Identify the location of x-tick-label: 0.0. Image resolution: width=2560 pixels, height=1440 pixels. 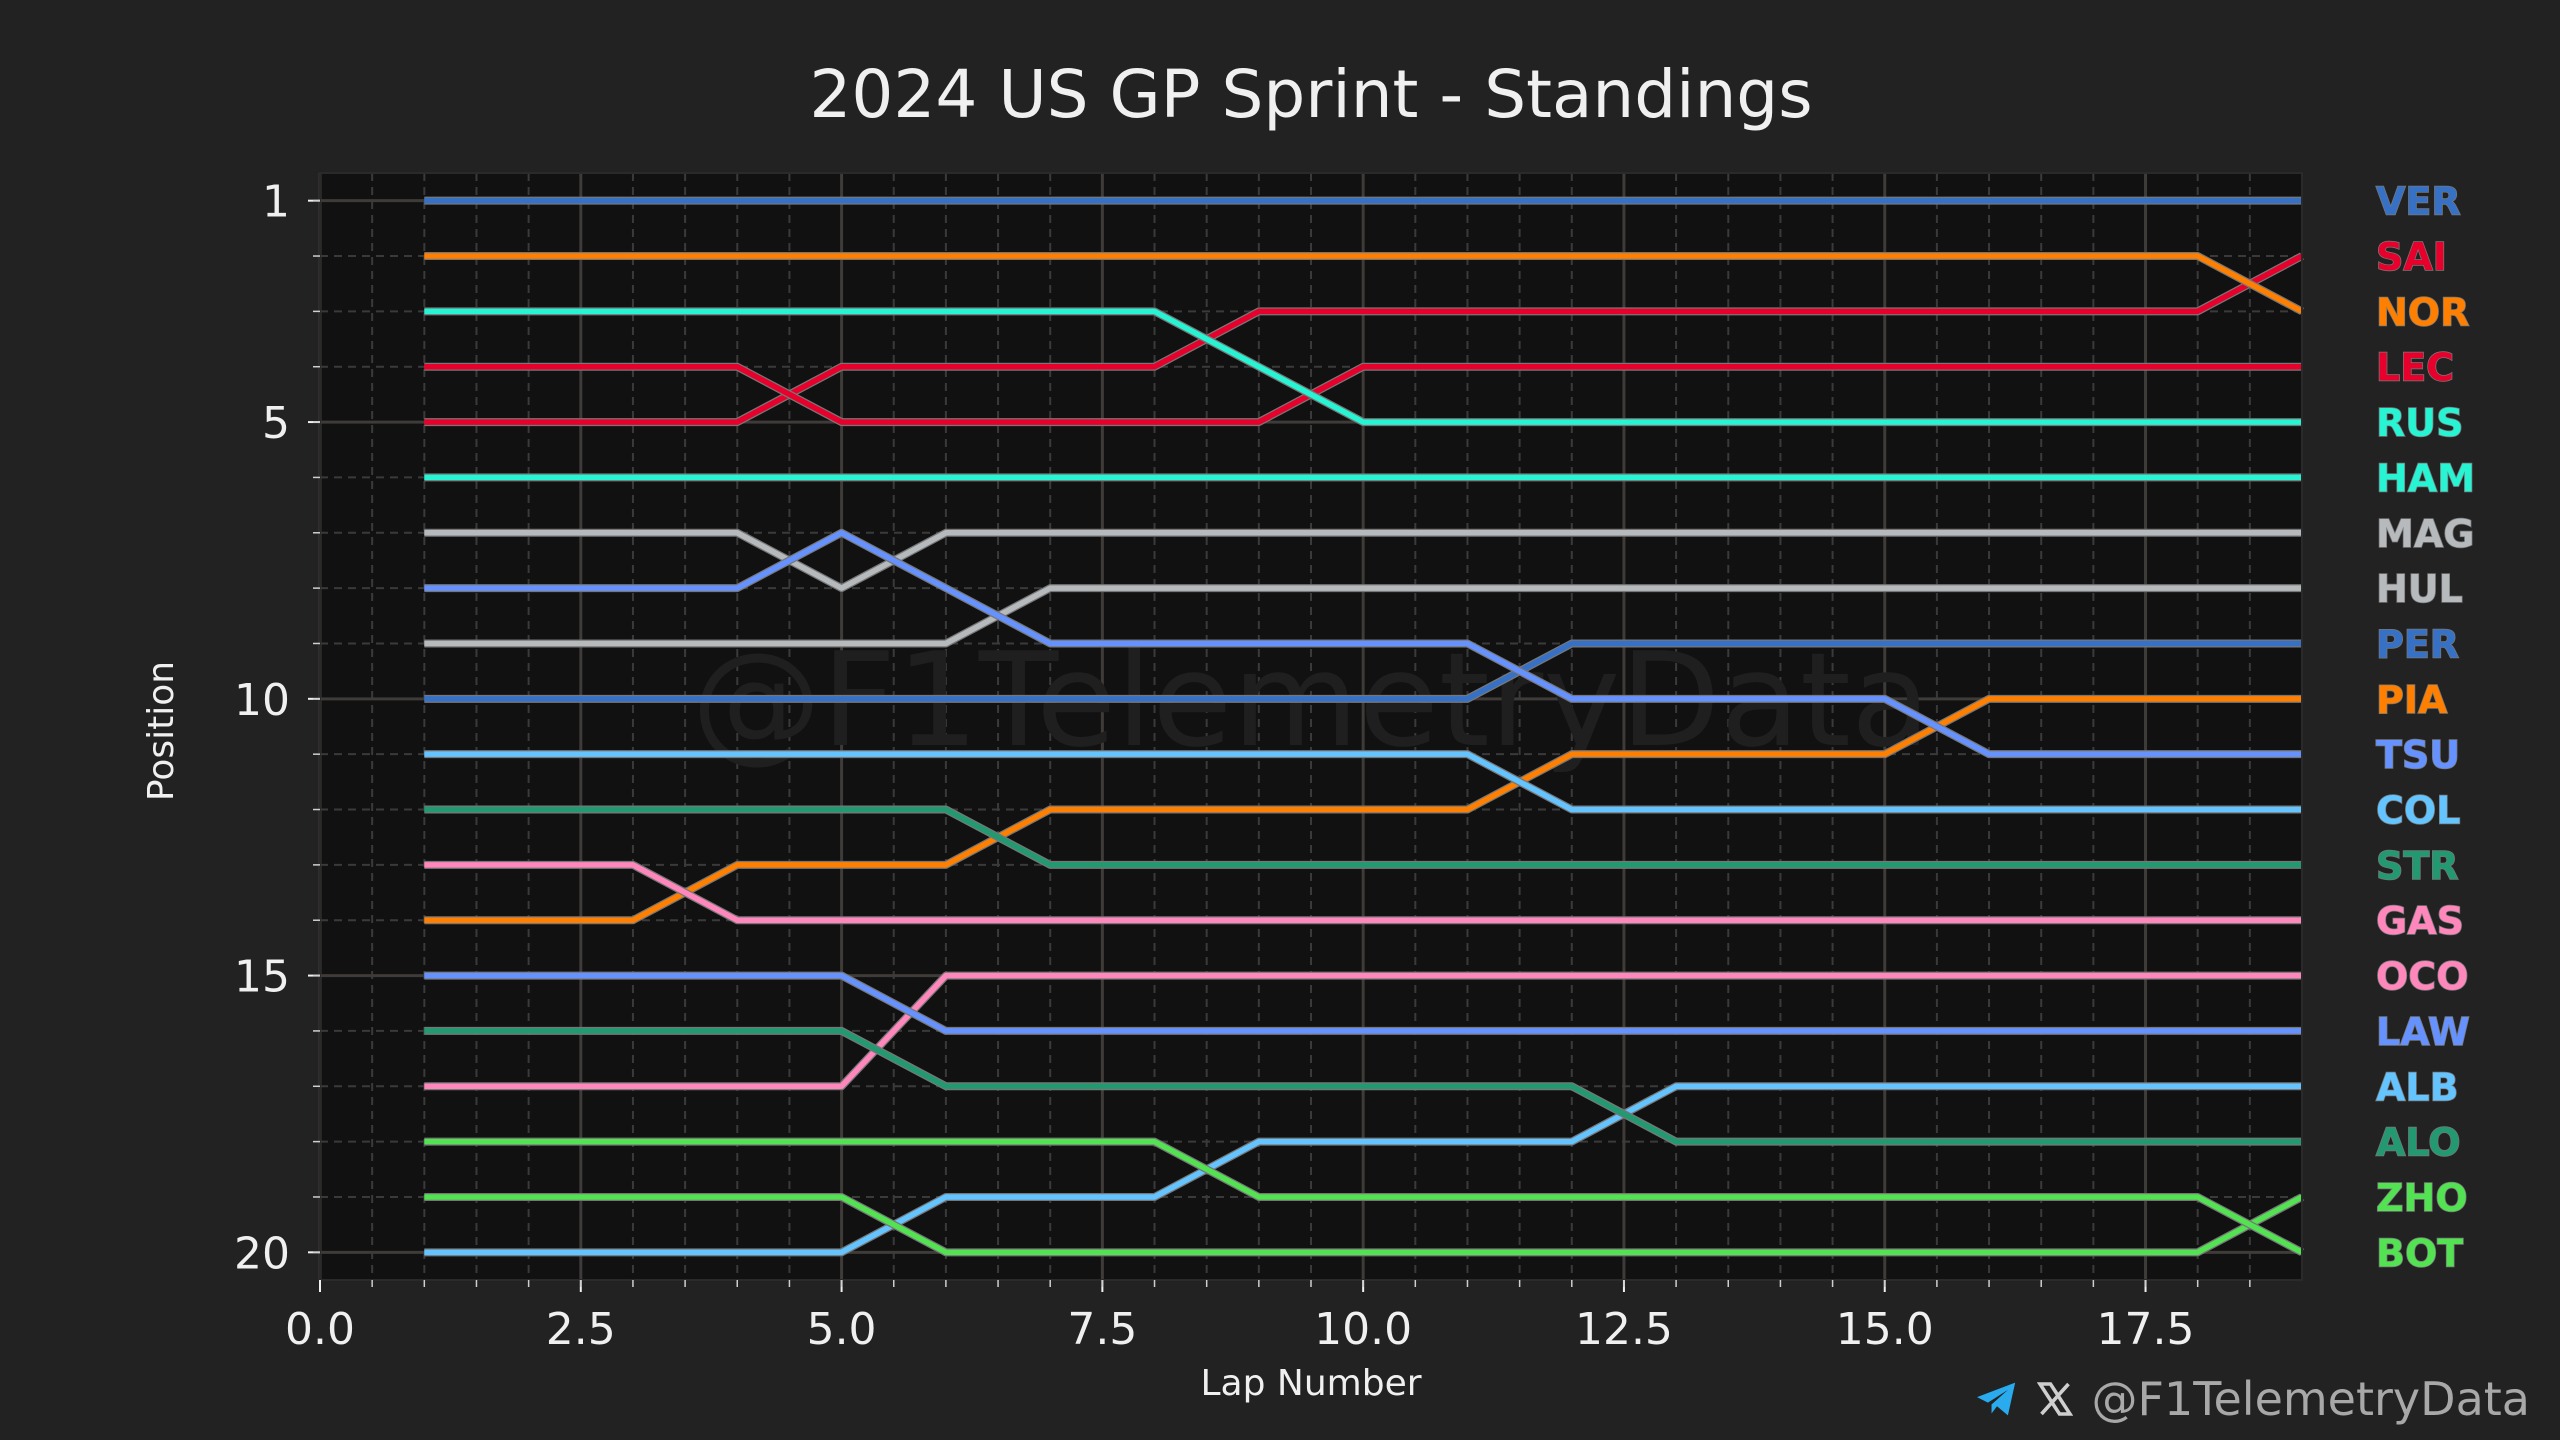
(320, 1329).